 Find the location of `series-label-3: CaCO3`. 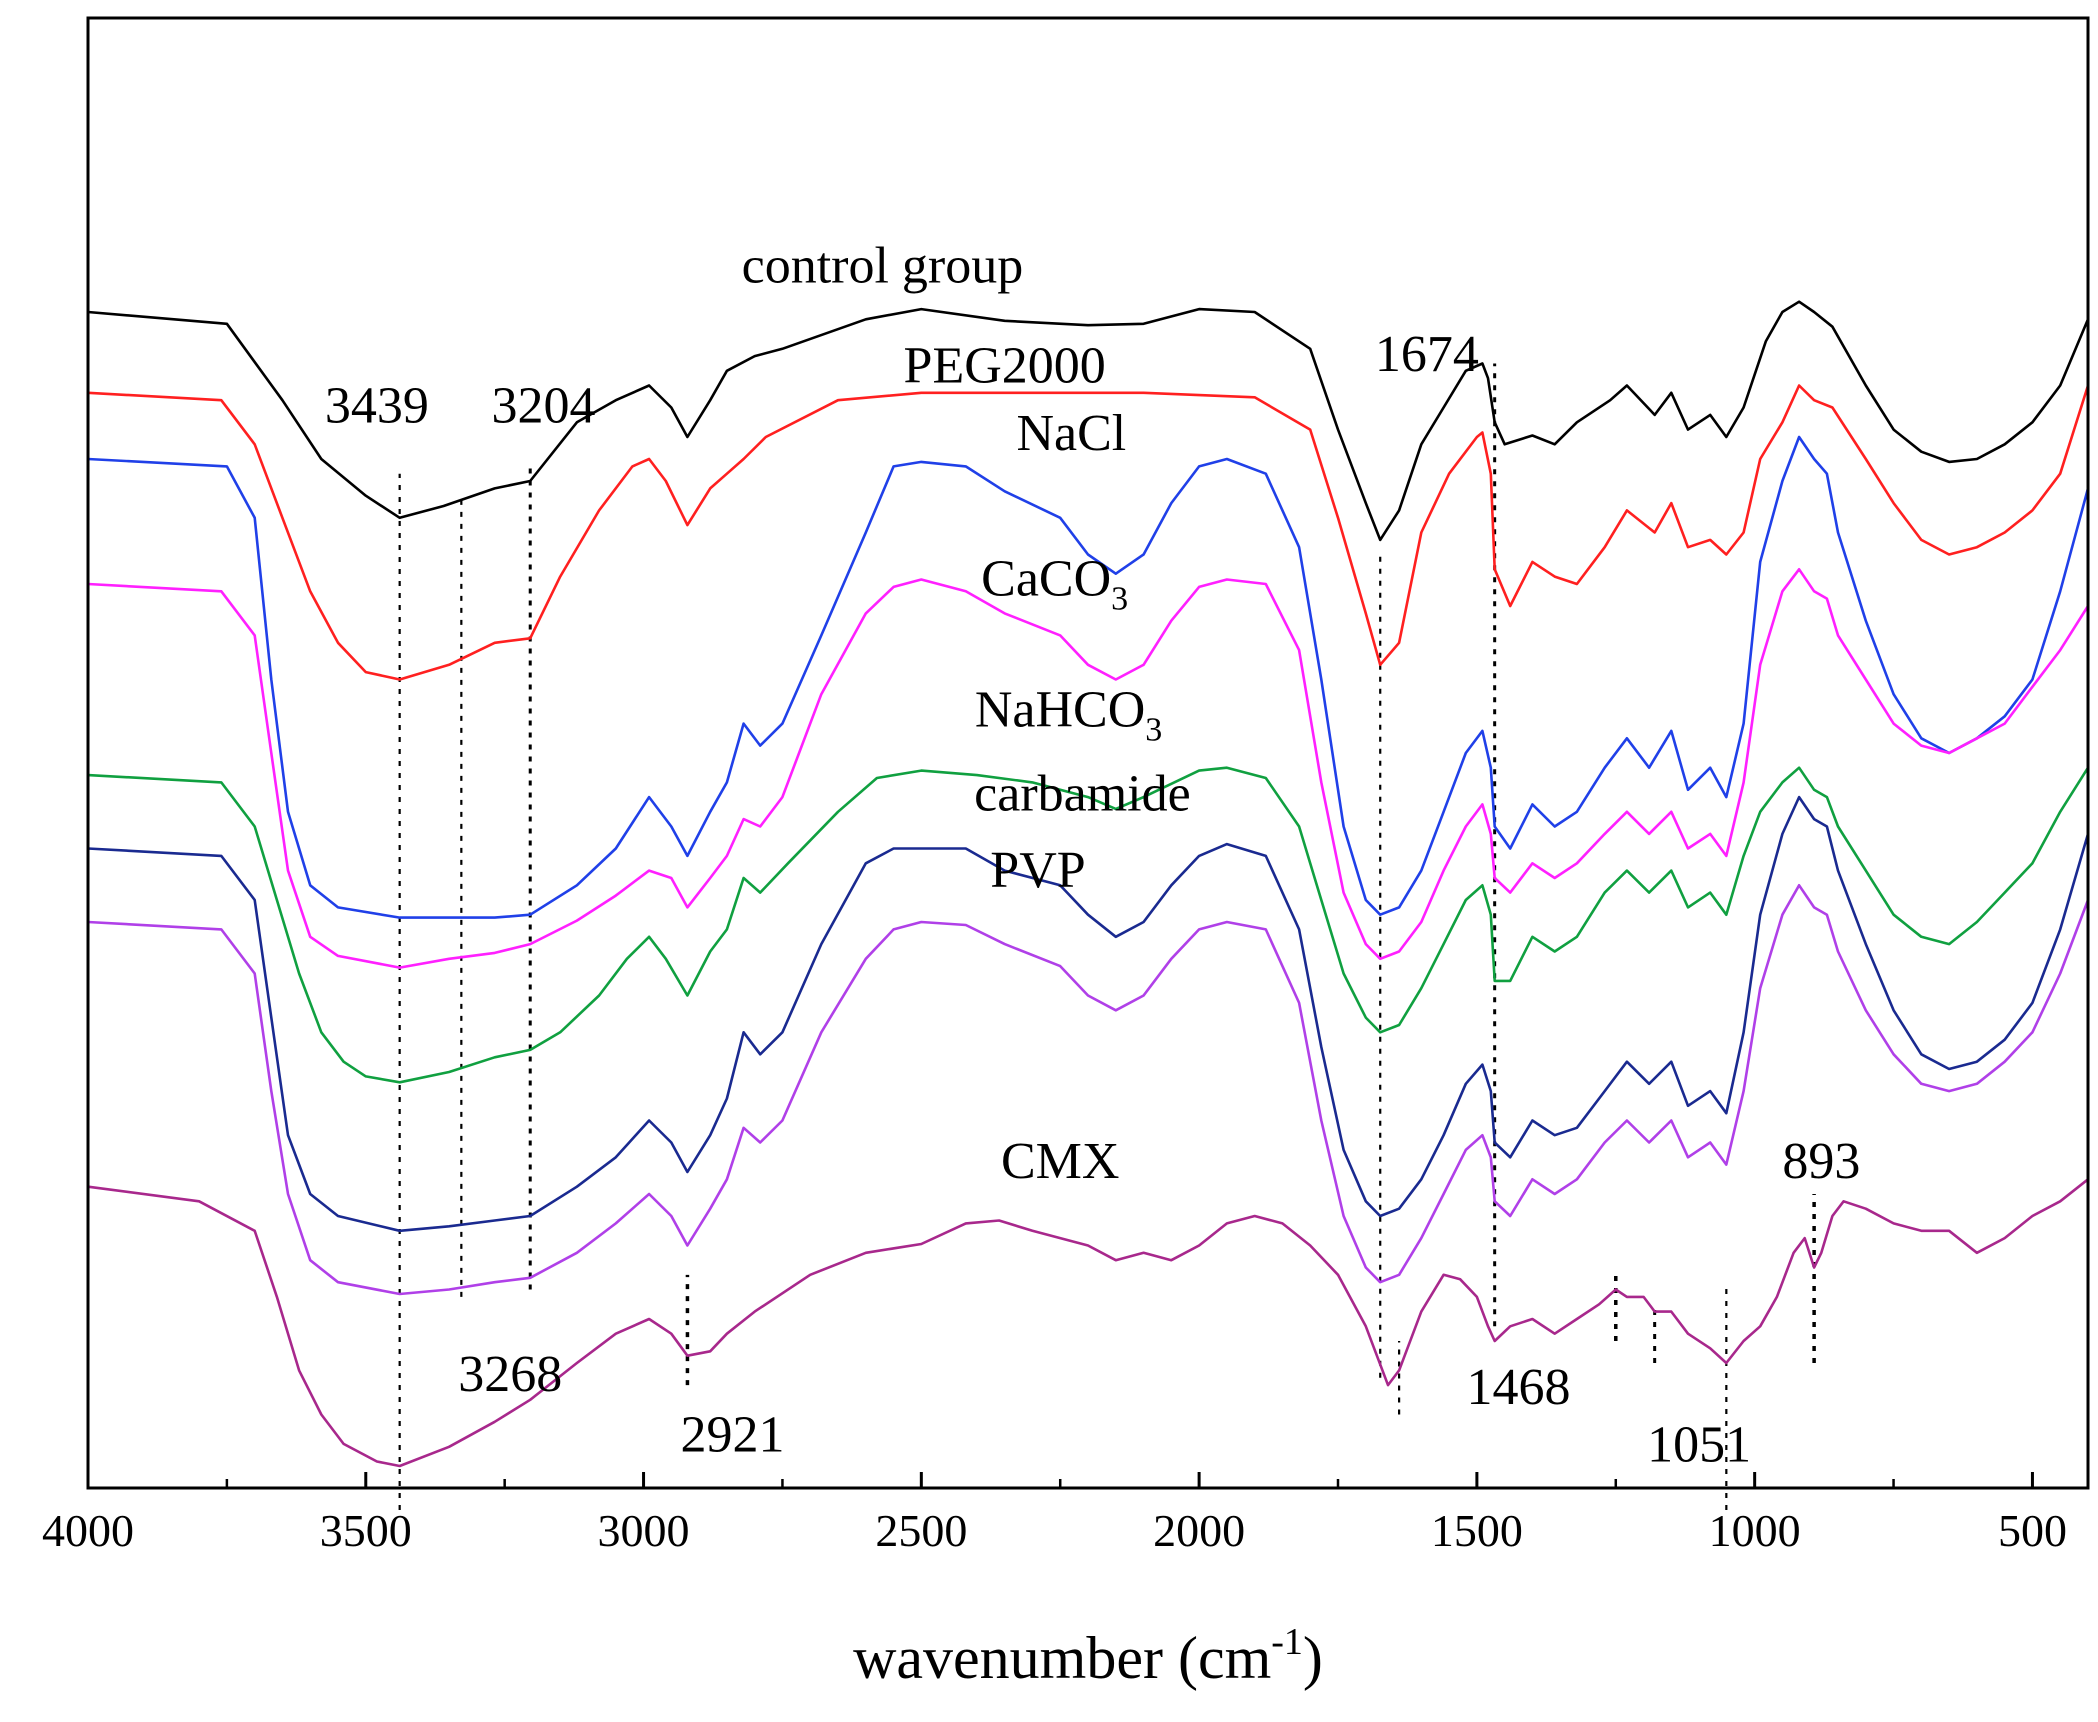

series-label-3: CaCO3 is located at coordinates (1054, 584).